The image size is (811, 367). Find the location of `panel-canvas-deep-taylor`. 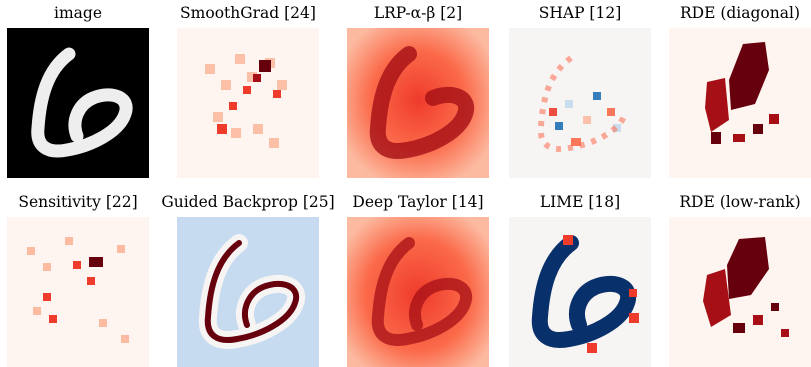

panel-canvas-deep-taylor is located at coordinates (418, 292).